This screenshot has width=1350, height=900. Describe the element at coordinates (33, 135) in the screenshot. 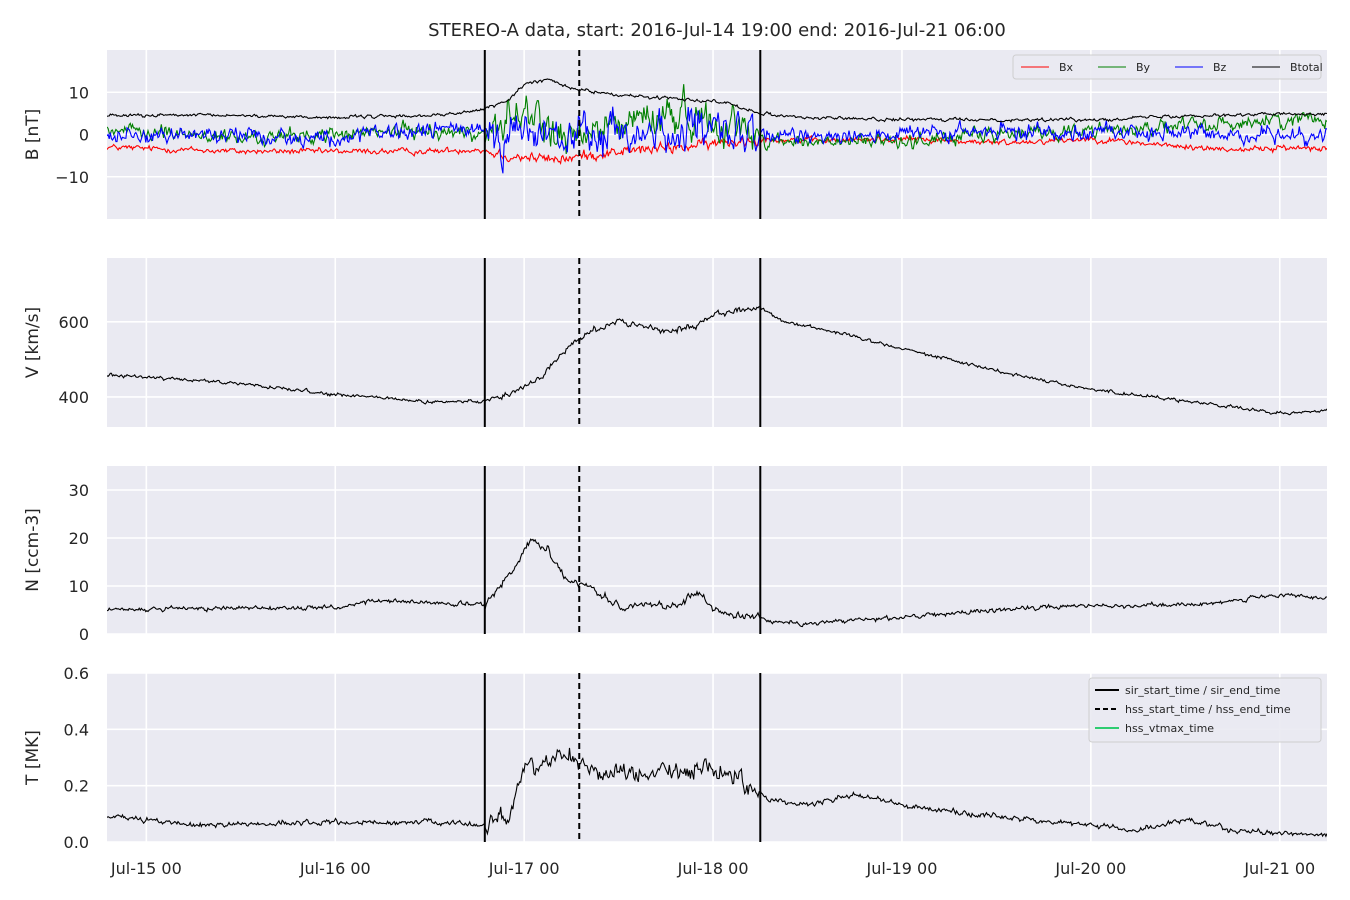

I see `y-axis-label: B [nT]` at that location.